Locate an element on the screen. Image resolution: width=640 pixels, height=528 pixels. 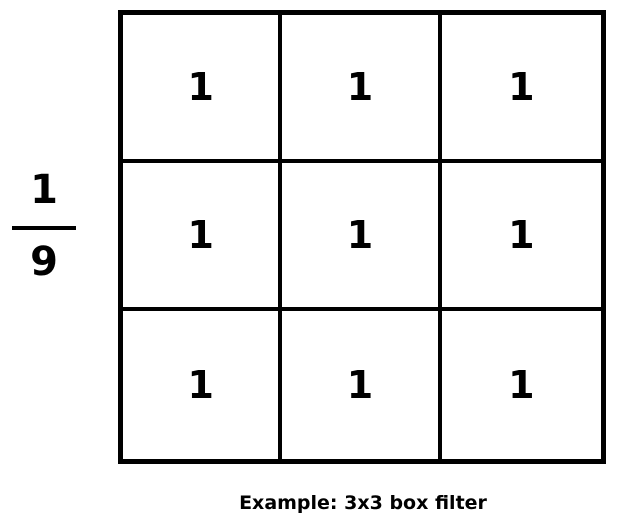
fraction-denominator: 9 is located at coordinates (44, 262).